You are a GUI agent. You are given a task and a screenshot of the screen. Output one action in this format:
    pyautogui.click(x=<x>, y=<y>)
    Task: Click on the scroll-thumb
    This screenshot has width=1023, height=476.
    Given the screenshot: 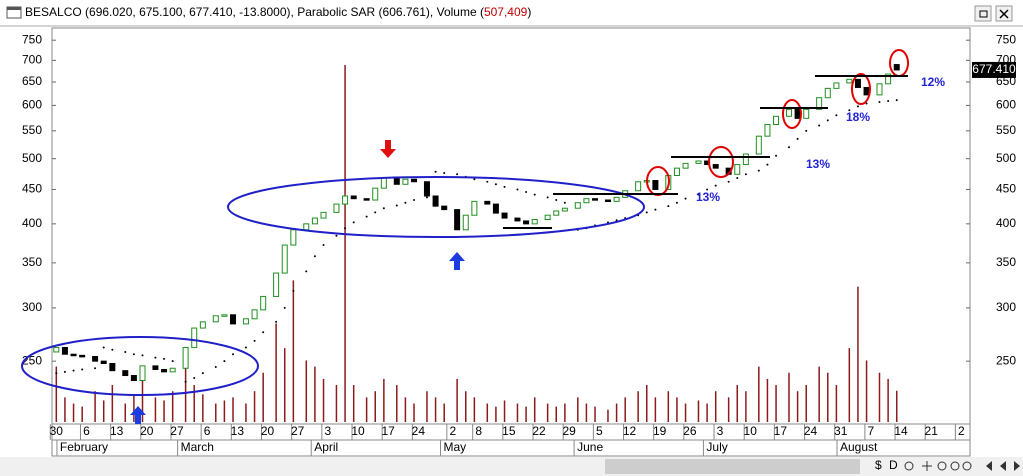 What is the action you would take?
    pyautogui.click(x=732, y=466)
    